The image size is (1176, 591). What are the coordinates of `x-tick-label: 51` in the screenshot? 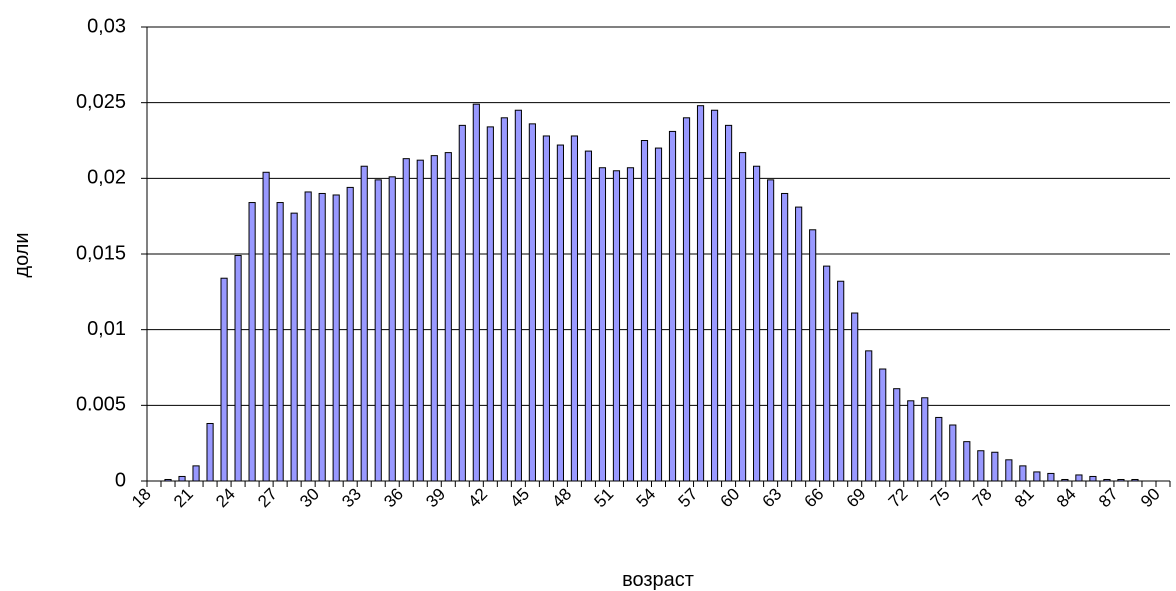 It's located at (603, 497).